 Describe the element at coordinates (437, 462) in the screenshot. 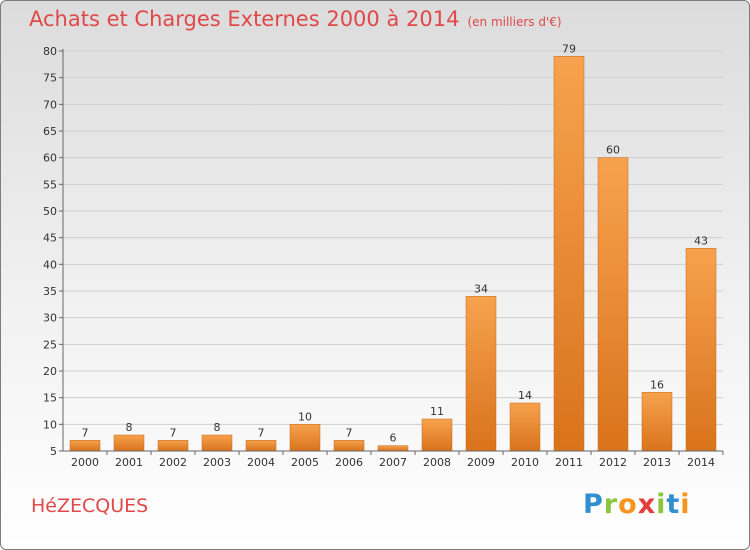

I see `x-tick-label-2008: 2008` at that location.